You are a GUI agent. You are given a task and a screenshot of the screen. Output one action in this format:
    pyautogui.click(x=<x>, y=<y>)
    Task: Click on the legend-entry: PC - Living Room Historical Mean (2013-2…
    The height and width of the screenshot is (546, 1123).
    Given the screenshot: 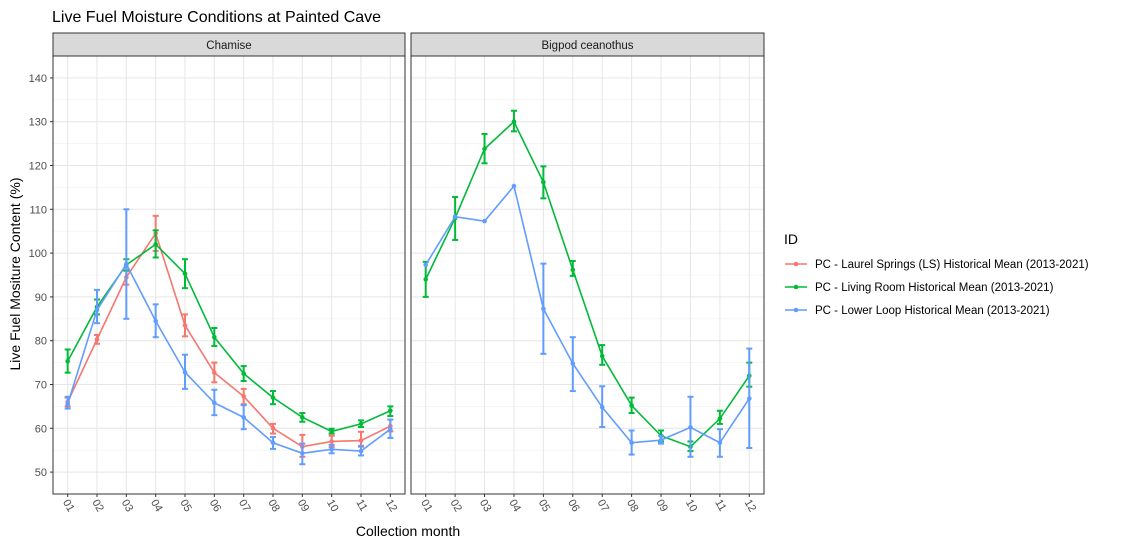 What is the action you would take?
    pyautogui.click(x=919, y=288)
    